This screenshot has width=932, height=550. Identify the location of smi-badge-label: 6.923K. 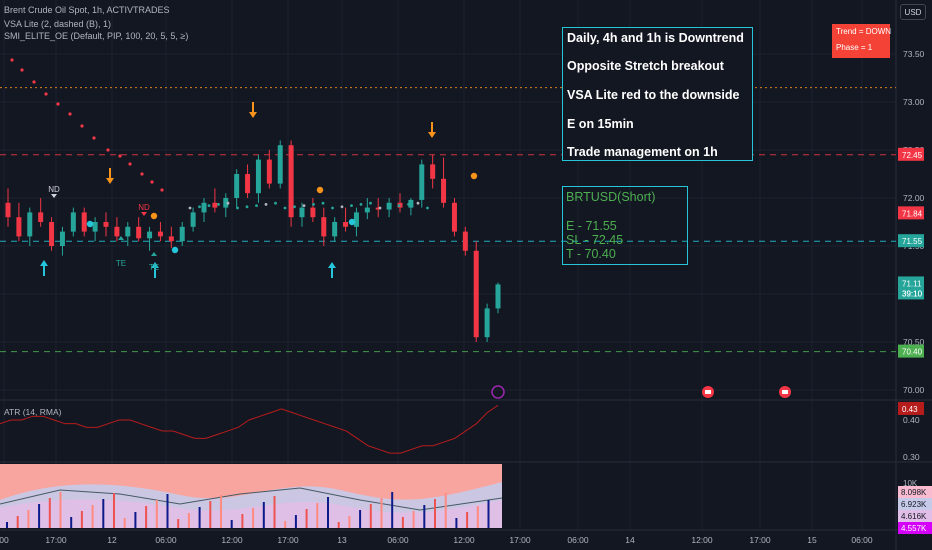
(914, 504).